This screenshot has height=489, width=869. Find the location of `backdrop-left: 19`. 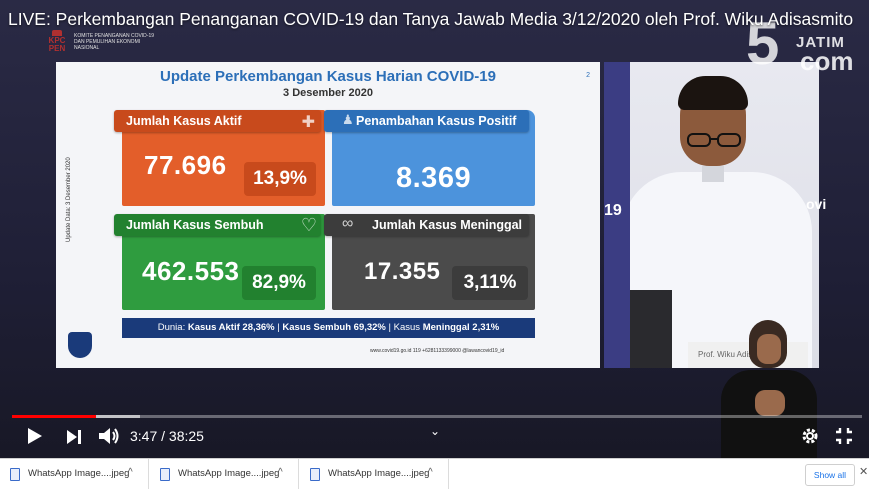

backdrop-left: 19 is located at coordinates (617, 215).